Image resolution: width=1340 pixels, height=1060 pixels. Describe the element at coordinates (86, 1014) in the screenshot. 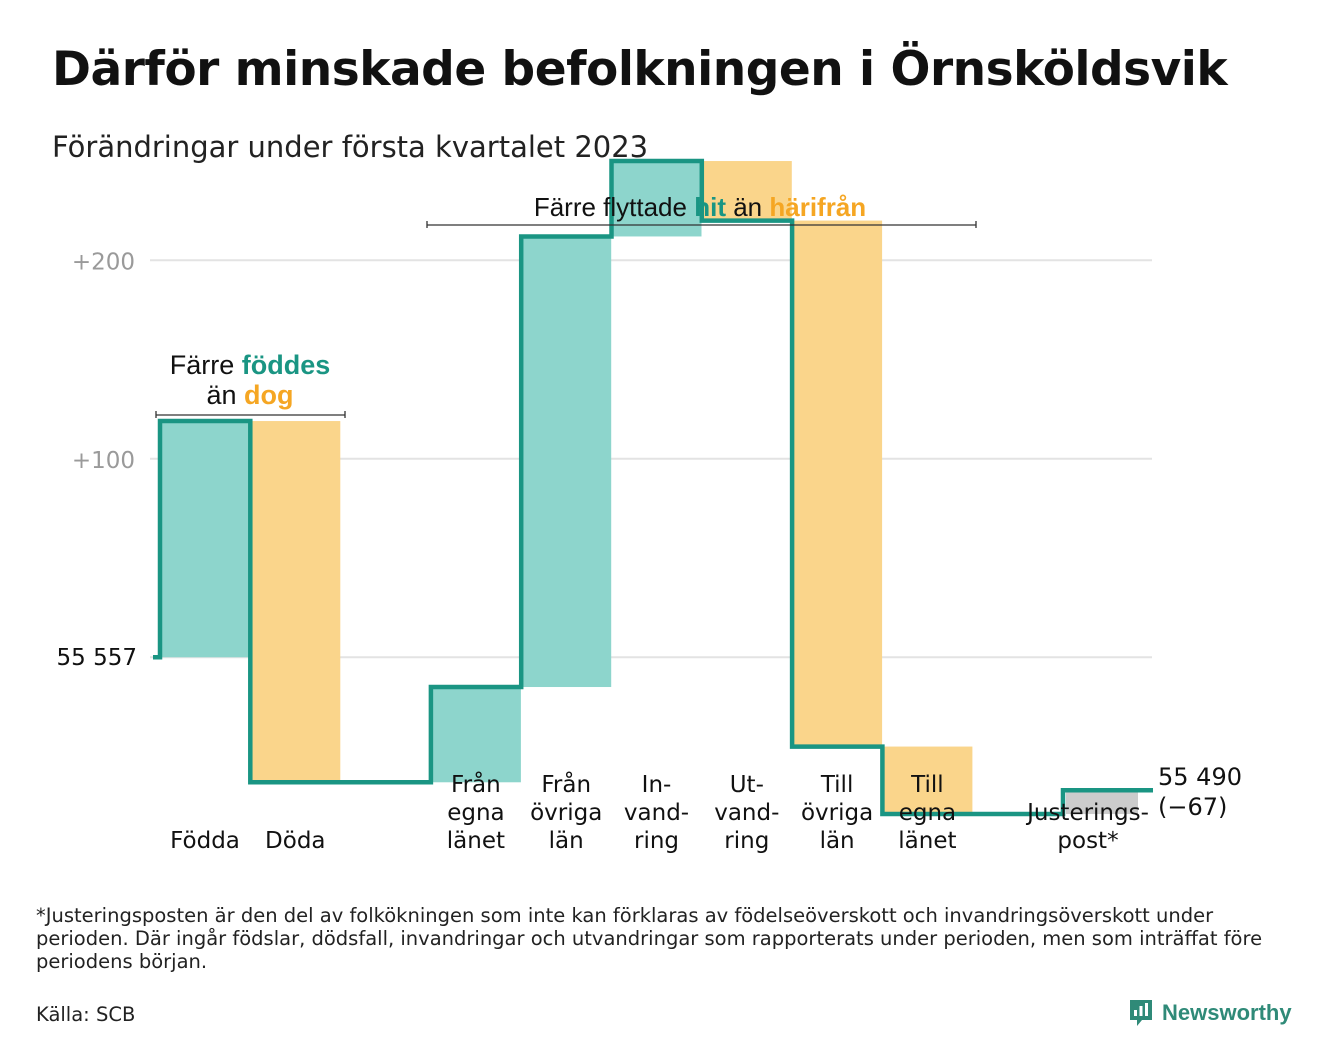

I see `source-label: Källa: SCB` at that location.